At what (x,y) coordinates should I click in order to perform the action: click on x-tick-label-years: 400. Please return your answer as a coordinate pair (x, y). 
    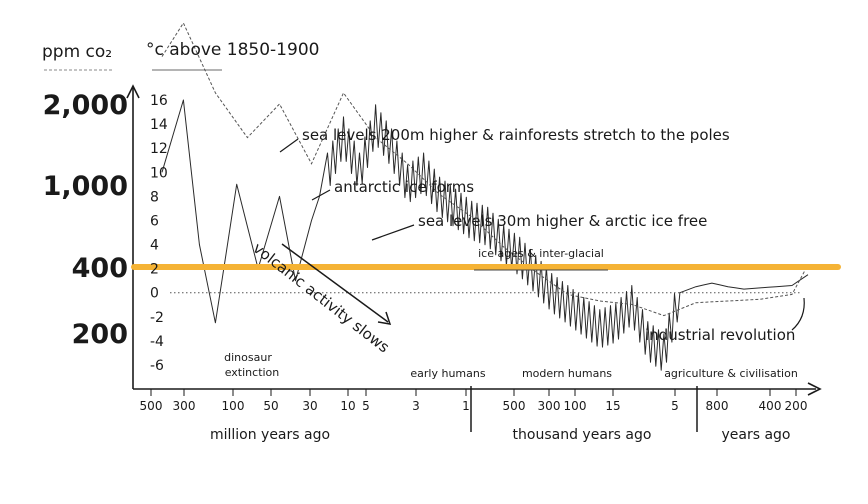
    Looking at the image, I should click on (770, 406).